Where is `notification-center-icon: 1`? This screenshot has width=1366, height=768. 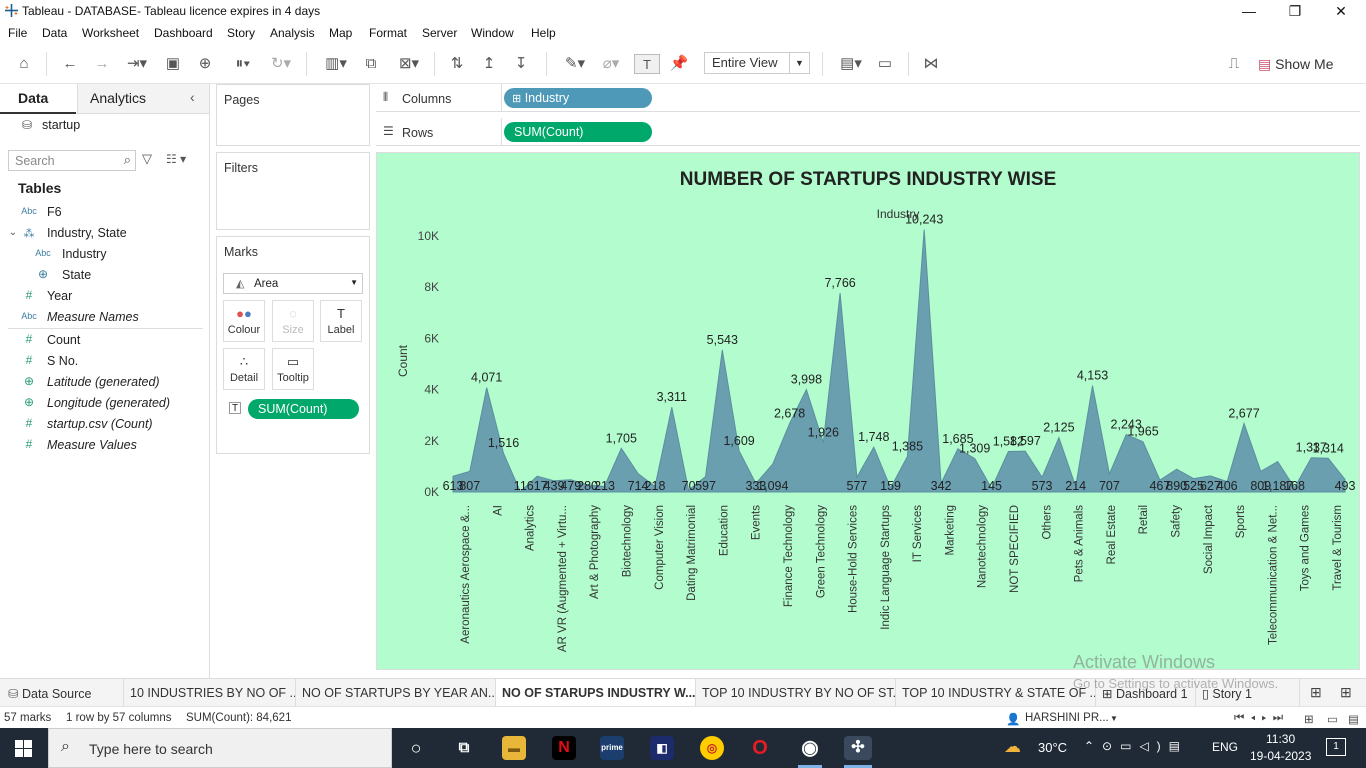 notification-center-icon: 1 is located at coordinates (1336, 747).